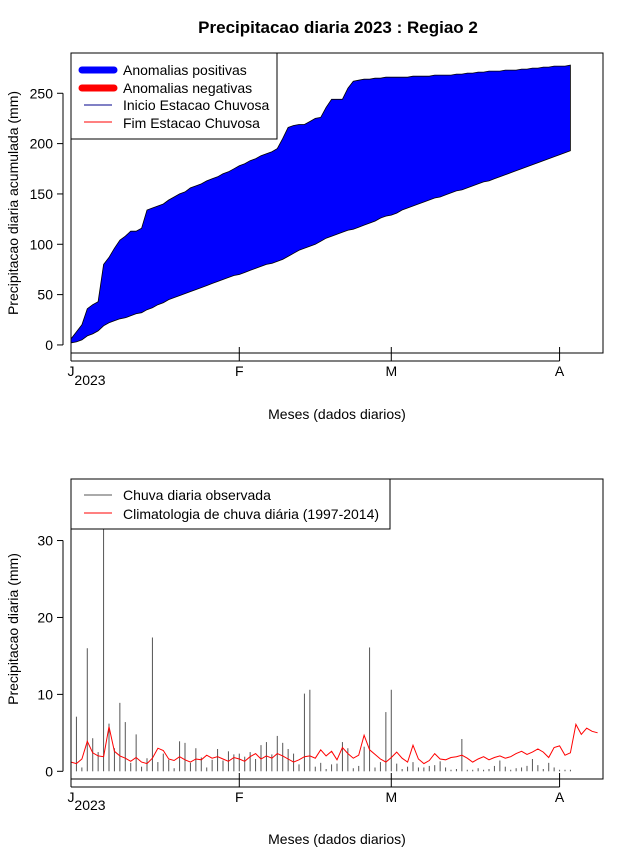  I want to click on legend-label-season-end: Fim Estacao Chuvosa, so click(191, 123).